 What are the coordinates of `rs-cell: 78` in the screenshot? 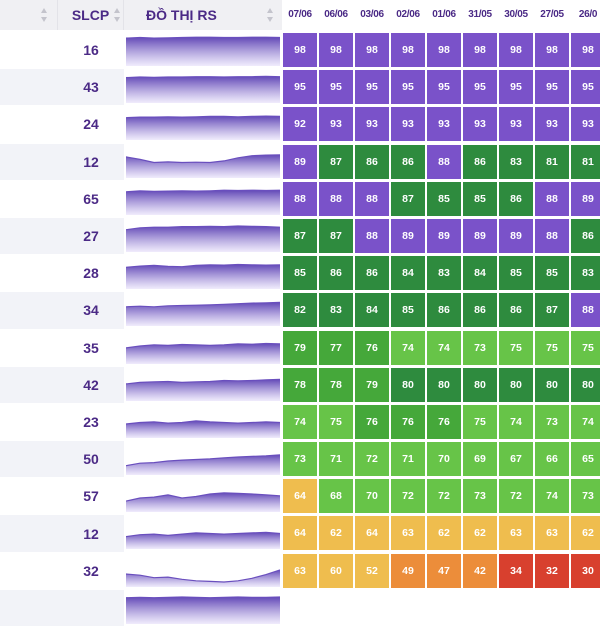 It's located at (300, 384).